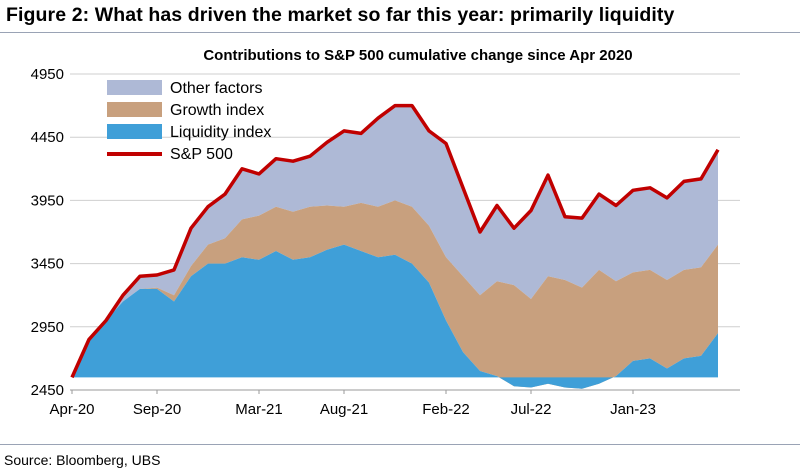 The width and height of the screenshot is (800, 476). Describe the element at coordinates (71, 409) in the screenshot. I see `x-tick-label: Apr-20` at that location.